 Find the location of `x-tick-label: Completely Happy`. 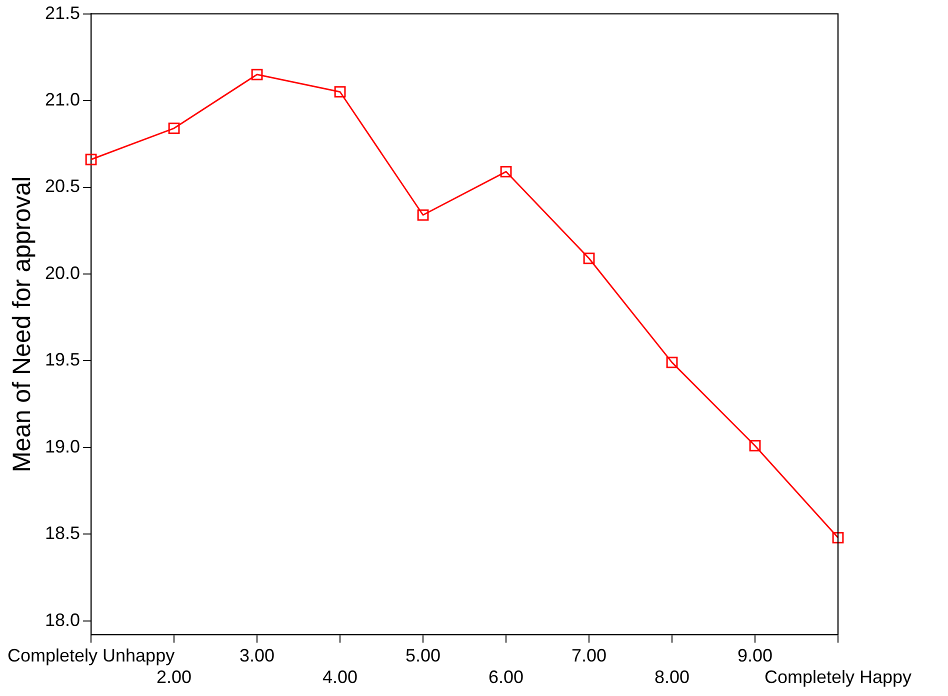

x-tick-label: Completely Happy is located at coordinates (838, 677).